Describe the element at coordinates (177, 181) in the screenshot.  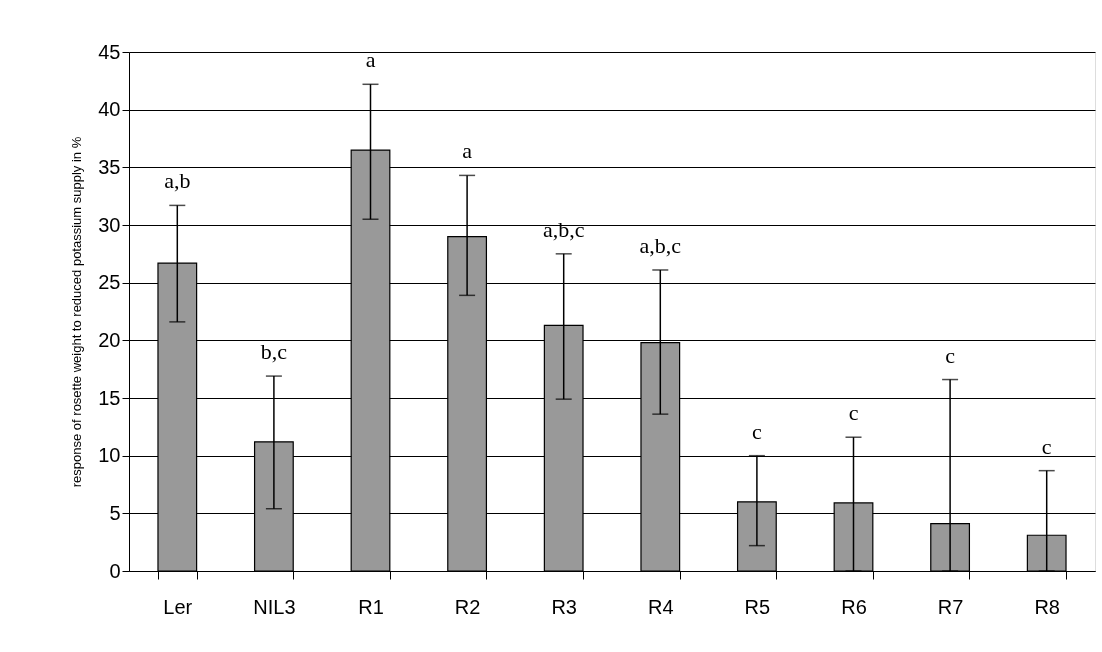
I see `annotation: a,b` at that location.